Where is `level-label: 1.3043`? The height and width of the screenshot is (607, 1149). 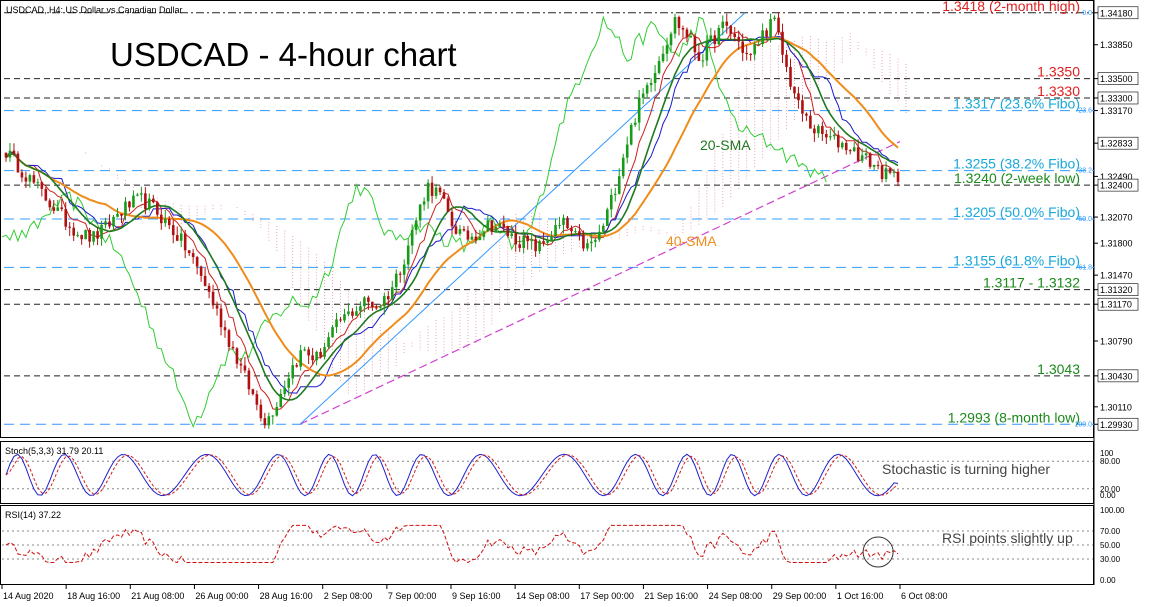 level-label: 1.3043 is located at coordinates (1058, 369).